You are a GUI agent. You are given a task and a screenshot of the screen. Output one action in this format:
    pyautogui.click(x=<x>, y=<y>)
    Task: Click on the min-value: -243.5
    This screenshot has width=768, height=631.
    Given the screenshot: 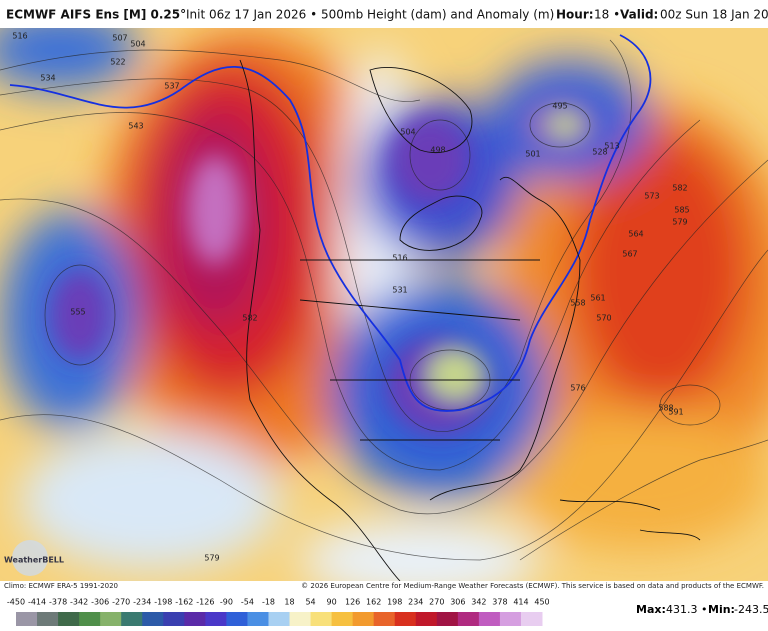 What is the action you would take?
    pyautogui.click(x=751, y=609)
    